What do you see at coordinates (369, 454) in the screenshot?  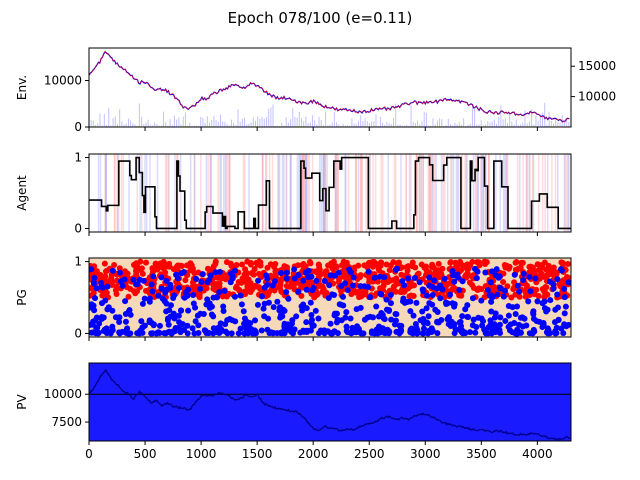 I see `x-tick-label: 2500` at bounding box center [369, 454].